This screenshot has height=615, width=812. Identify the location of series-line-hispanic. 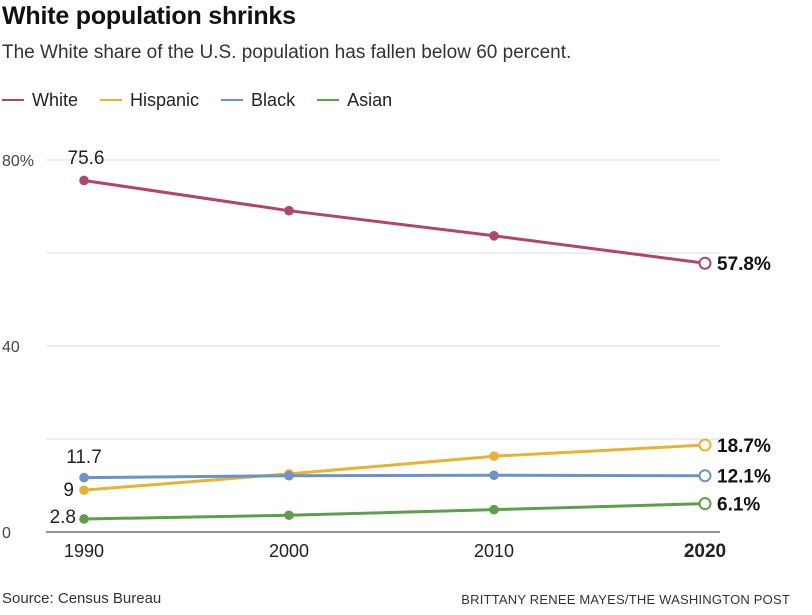
(394, 467).